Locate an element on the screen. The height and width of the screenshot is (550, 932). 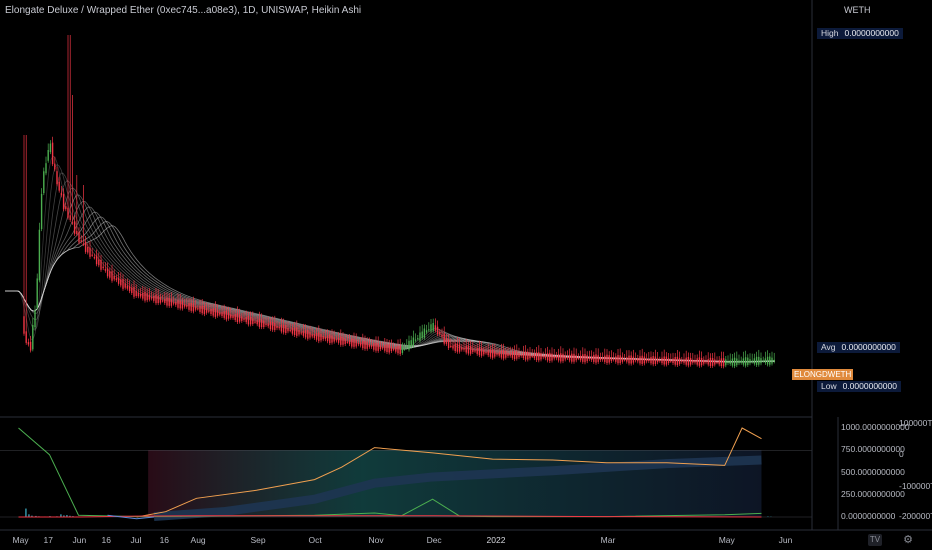
low-price-tag: Low 0.0000000000 is located at coordinates (859, 386).